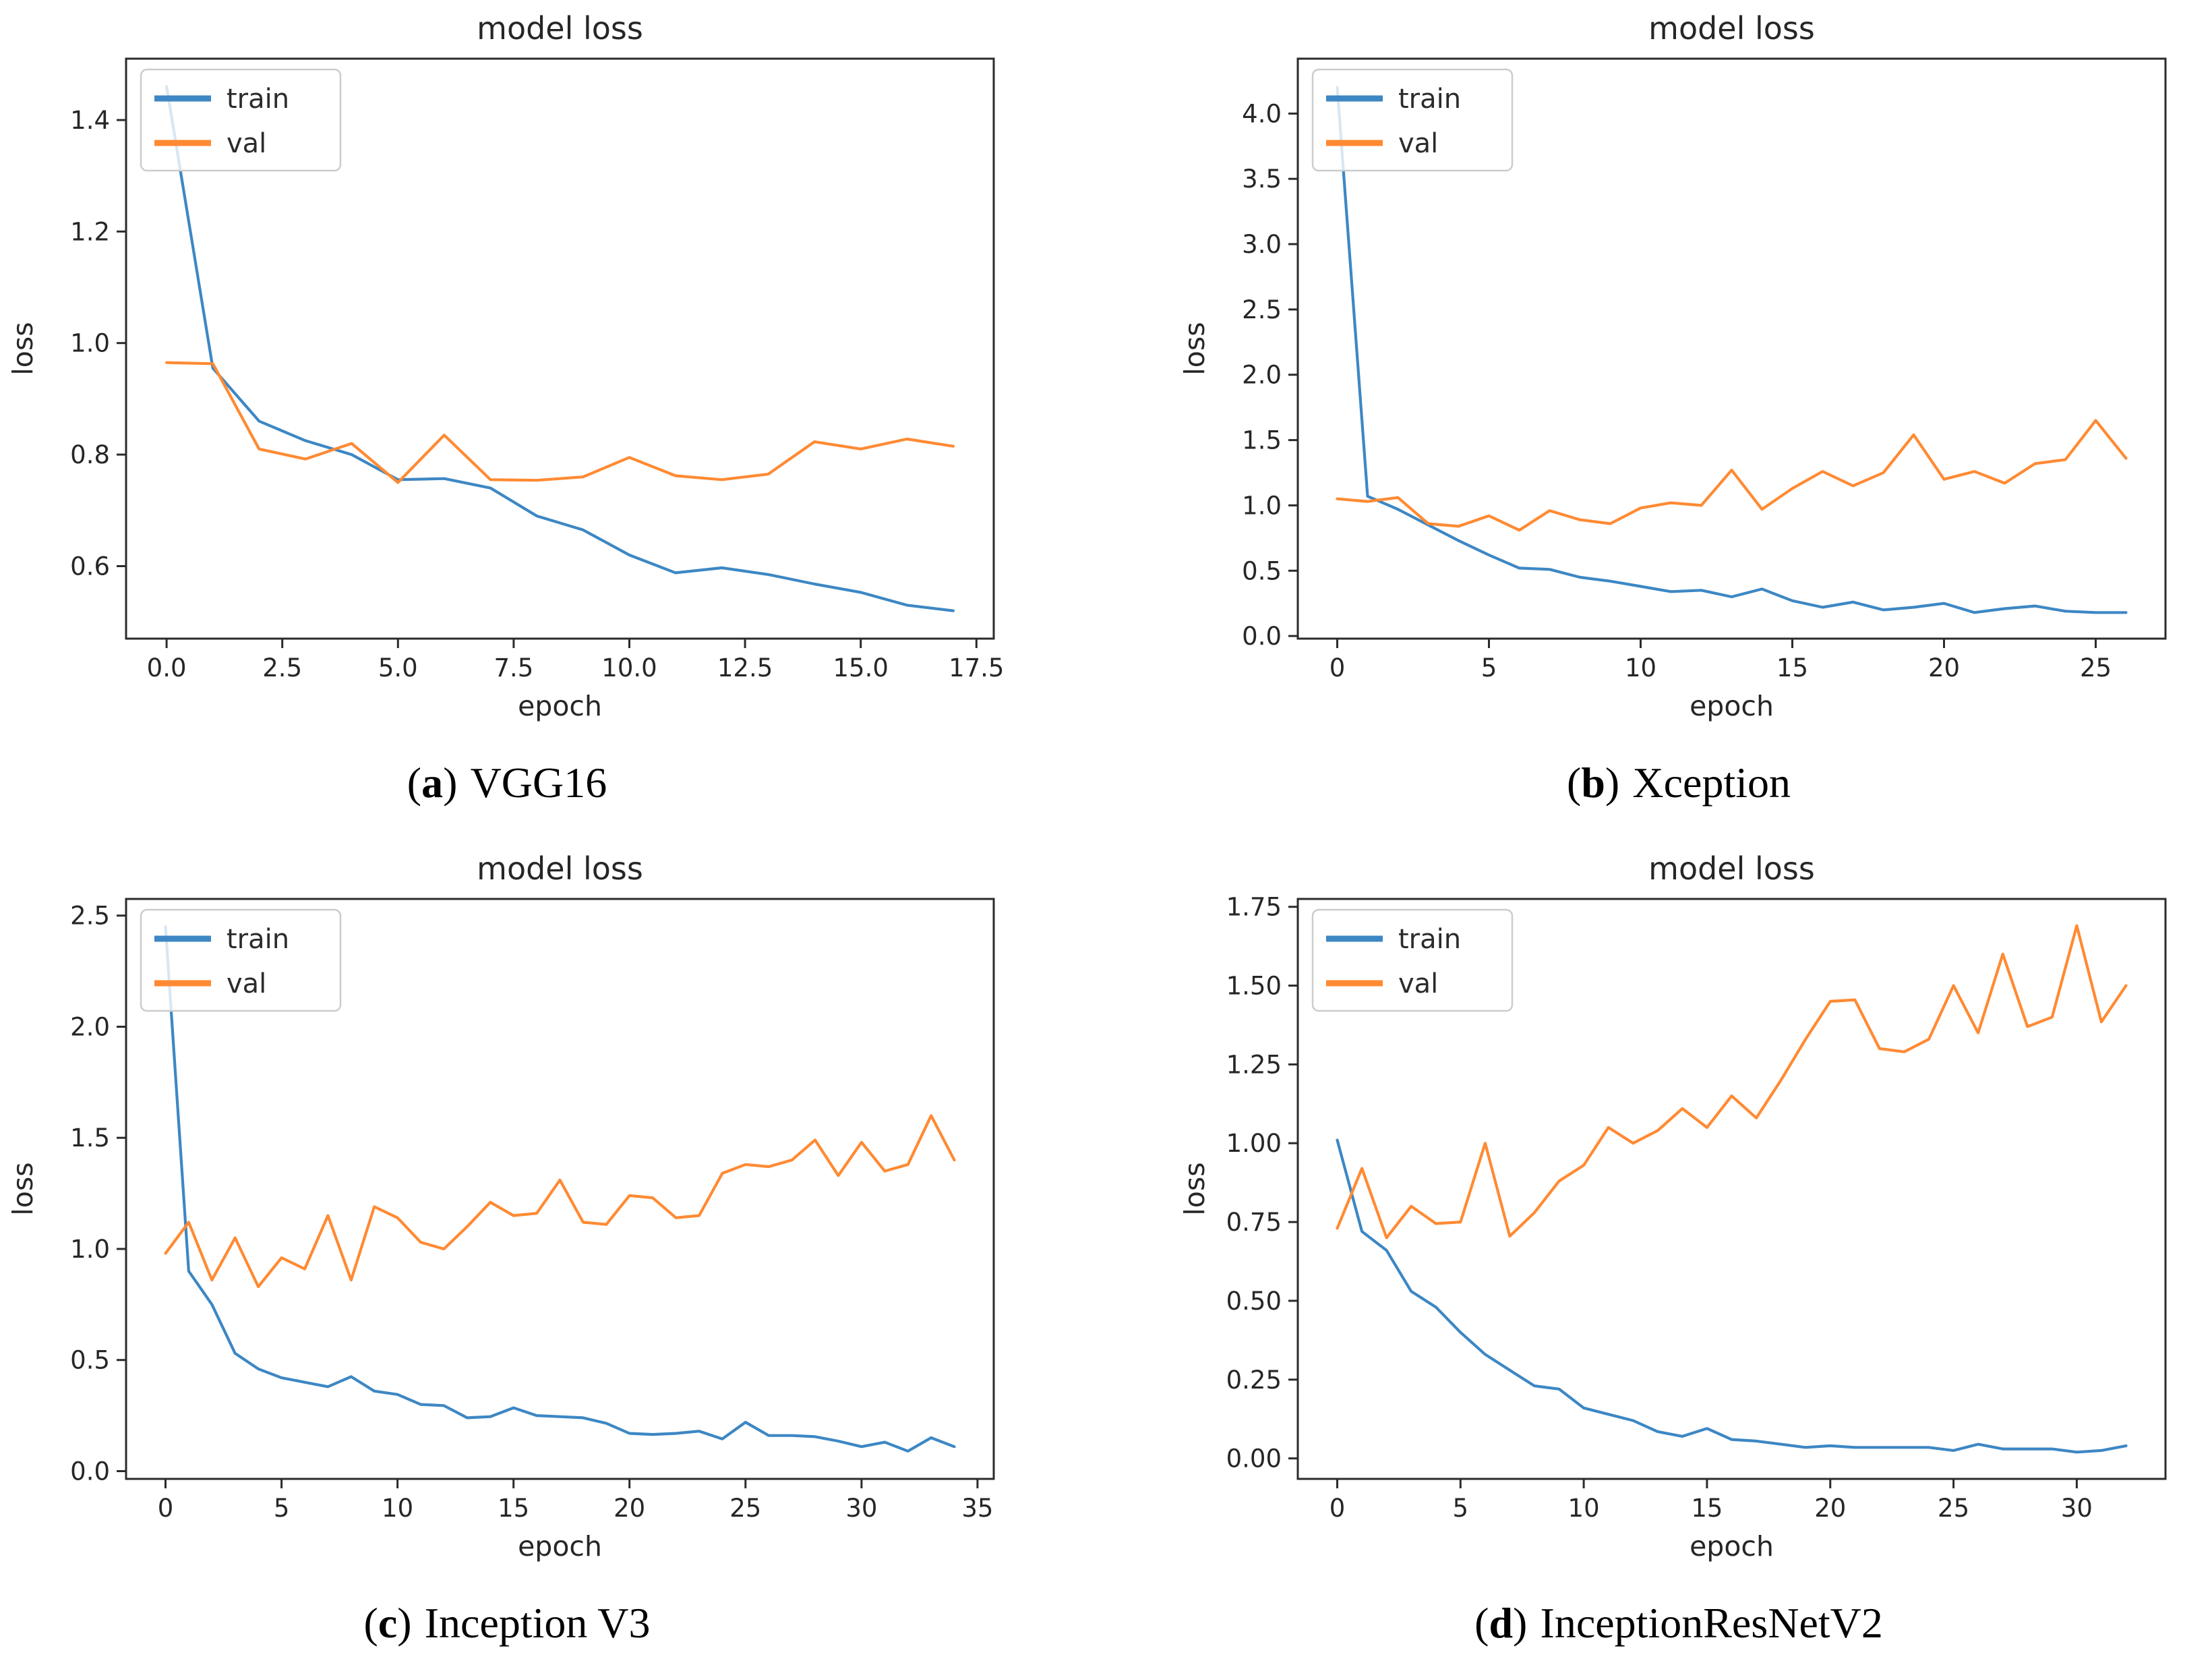 This screenshot has height=1663, width=2212. I want to click on y-tick-label: 1.00, so click(1254, 1143).